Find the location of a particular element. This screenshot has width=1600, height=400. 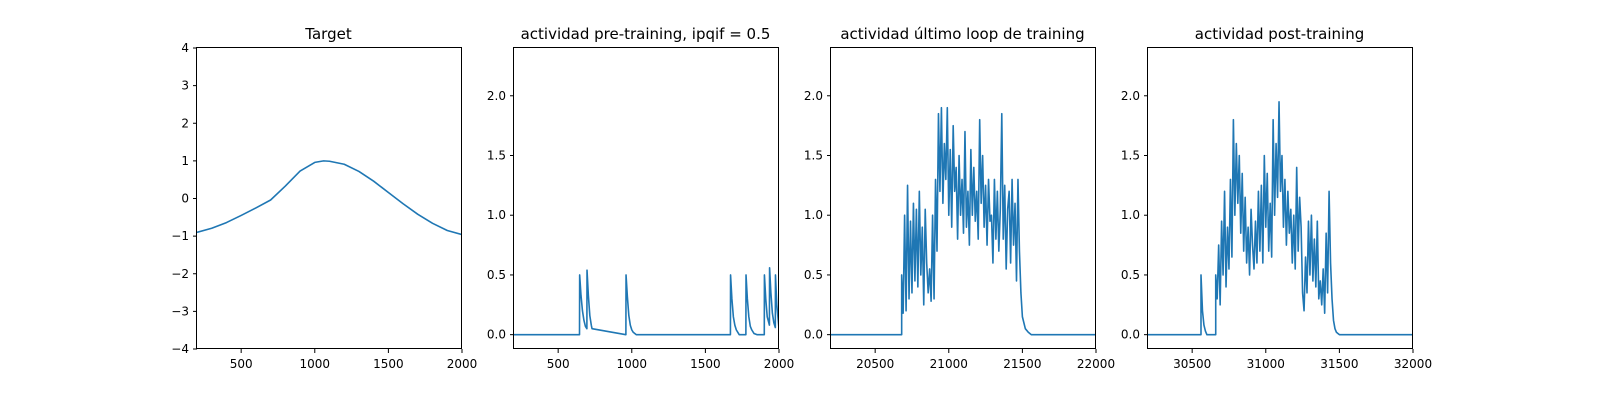

x-tick-label: 21000 is located at coordinates (949, 364).